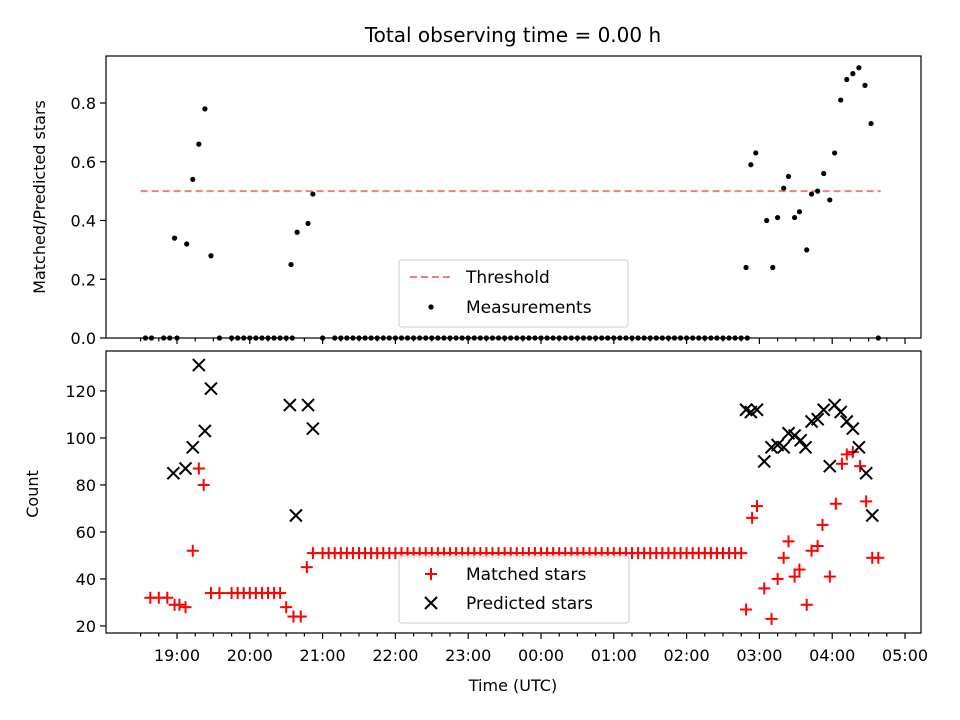  Describe the element at coordinates (83, 279) in the screenshot. I see `ratio-y-tick-label: 0.2` at that location.